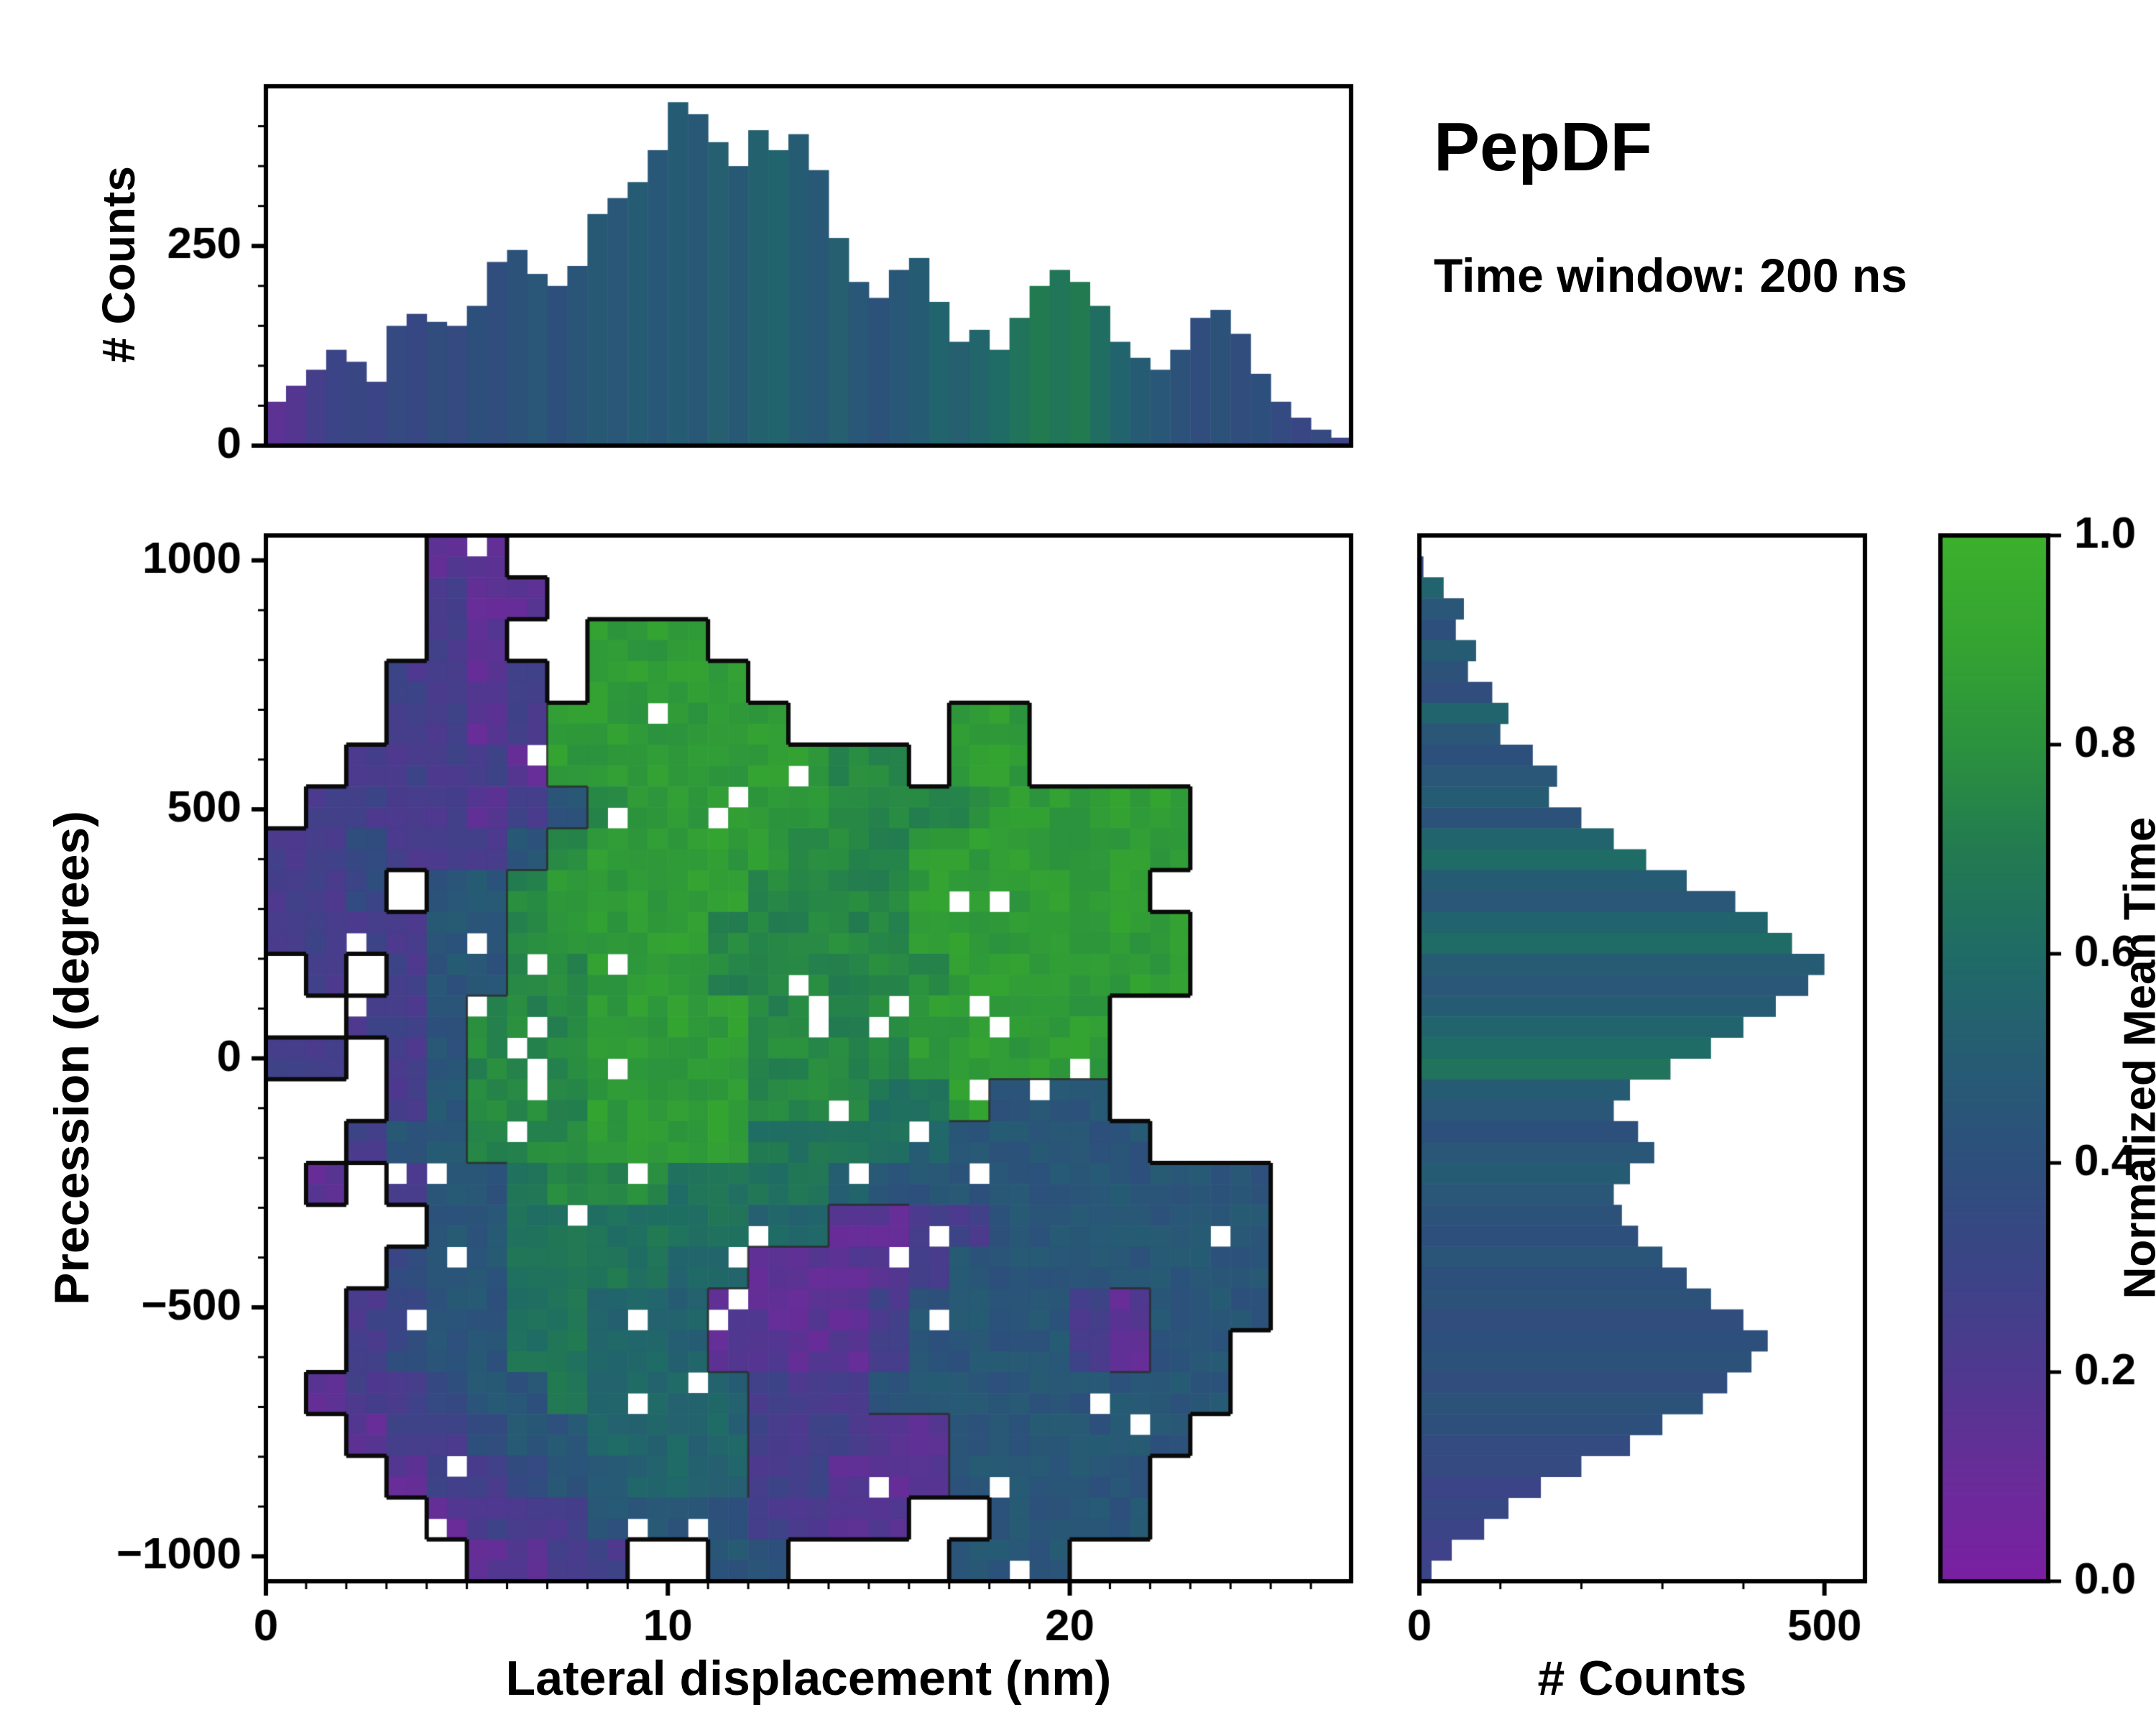 Image resolution: width=2156 pixels, height=1725 pixels. I want to click on figure-subtitle: Time window: 200 ns, so click(1671, 275).